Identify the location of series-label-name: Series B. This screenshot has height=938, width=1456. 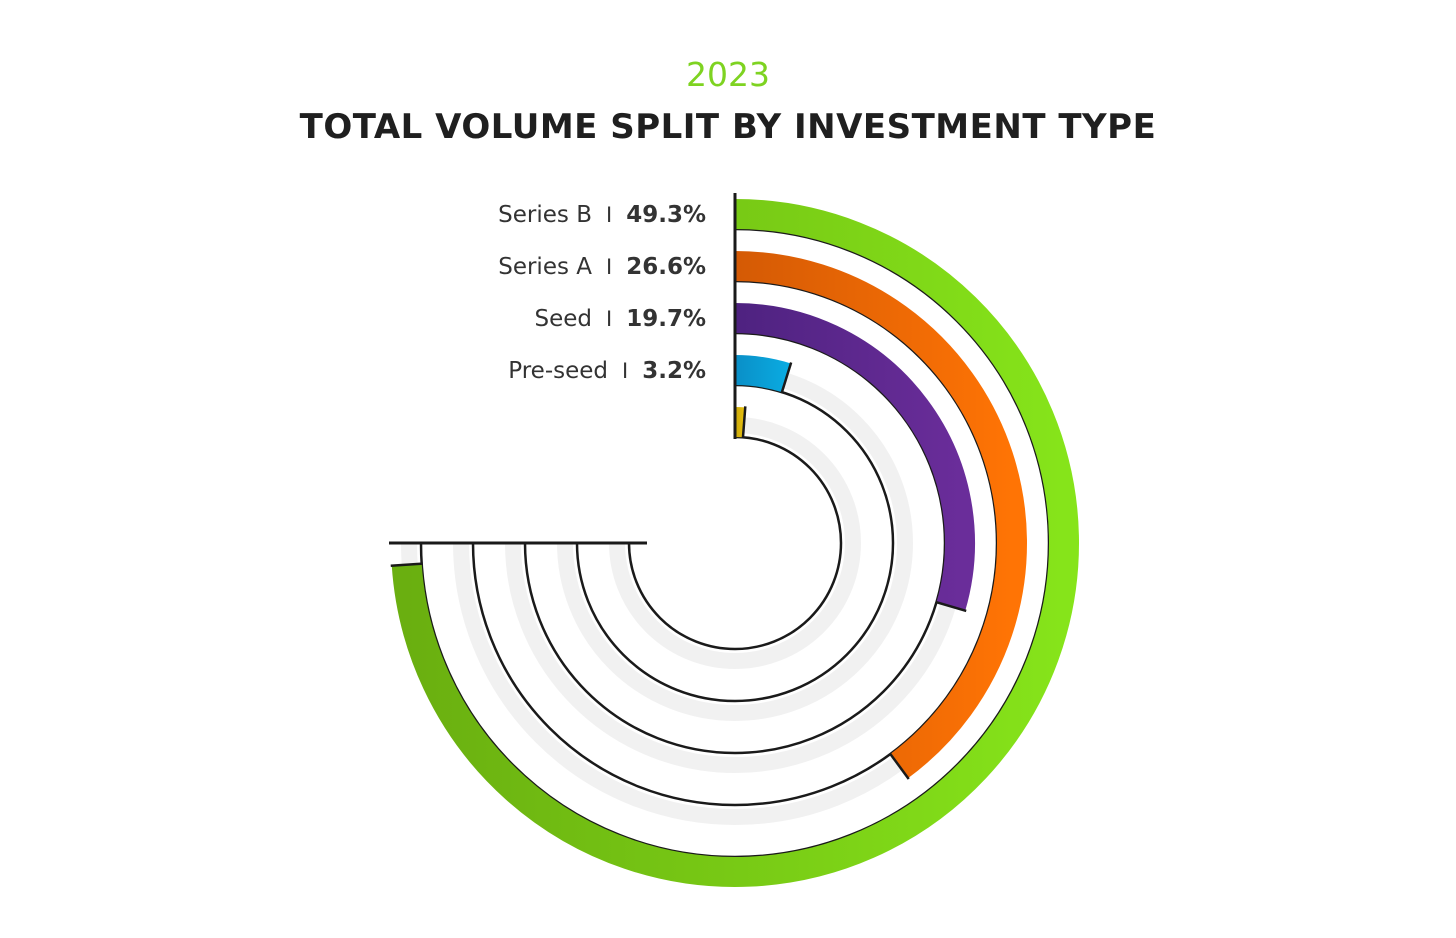
(545, 215).